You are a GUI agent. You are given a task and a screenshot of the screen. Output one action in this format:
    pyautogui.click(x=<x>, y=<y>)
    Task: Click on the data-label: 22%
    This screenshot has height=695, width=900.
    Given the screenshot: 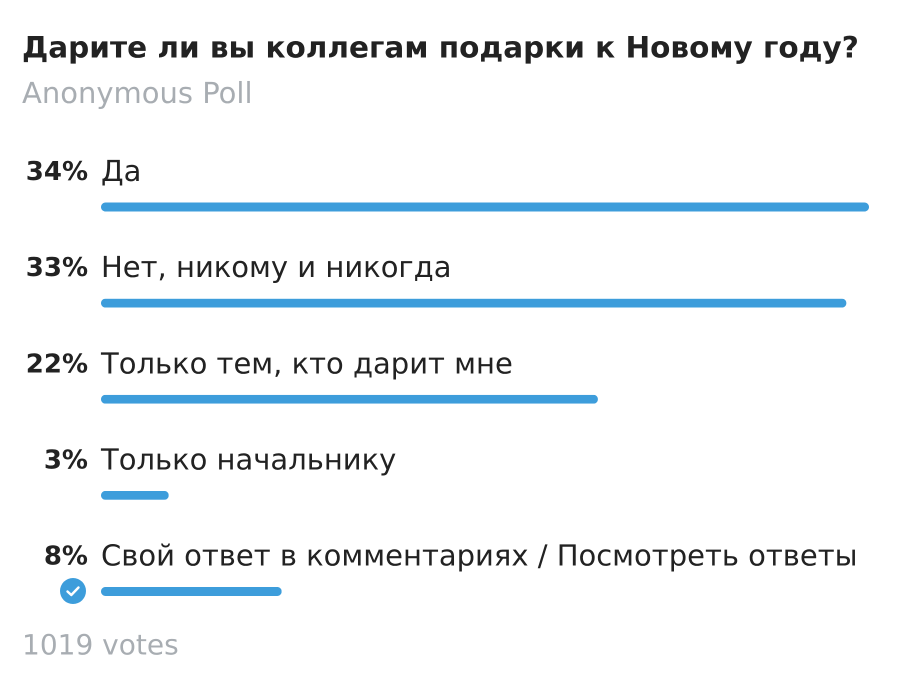 What is the action you would take?
    pyautogui.click(x=57, y=364)
    